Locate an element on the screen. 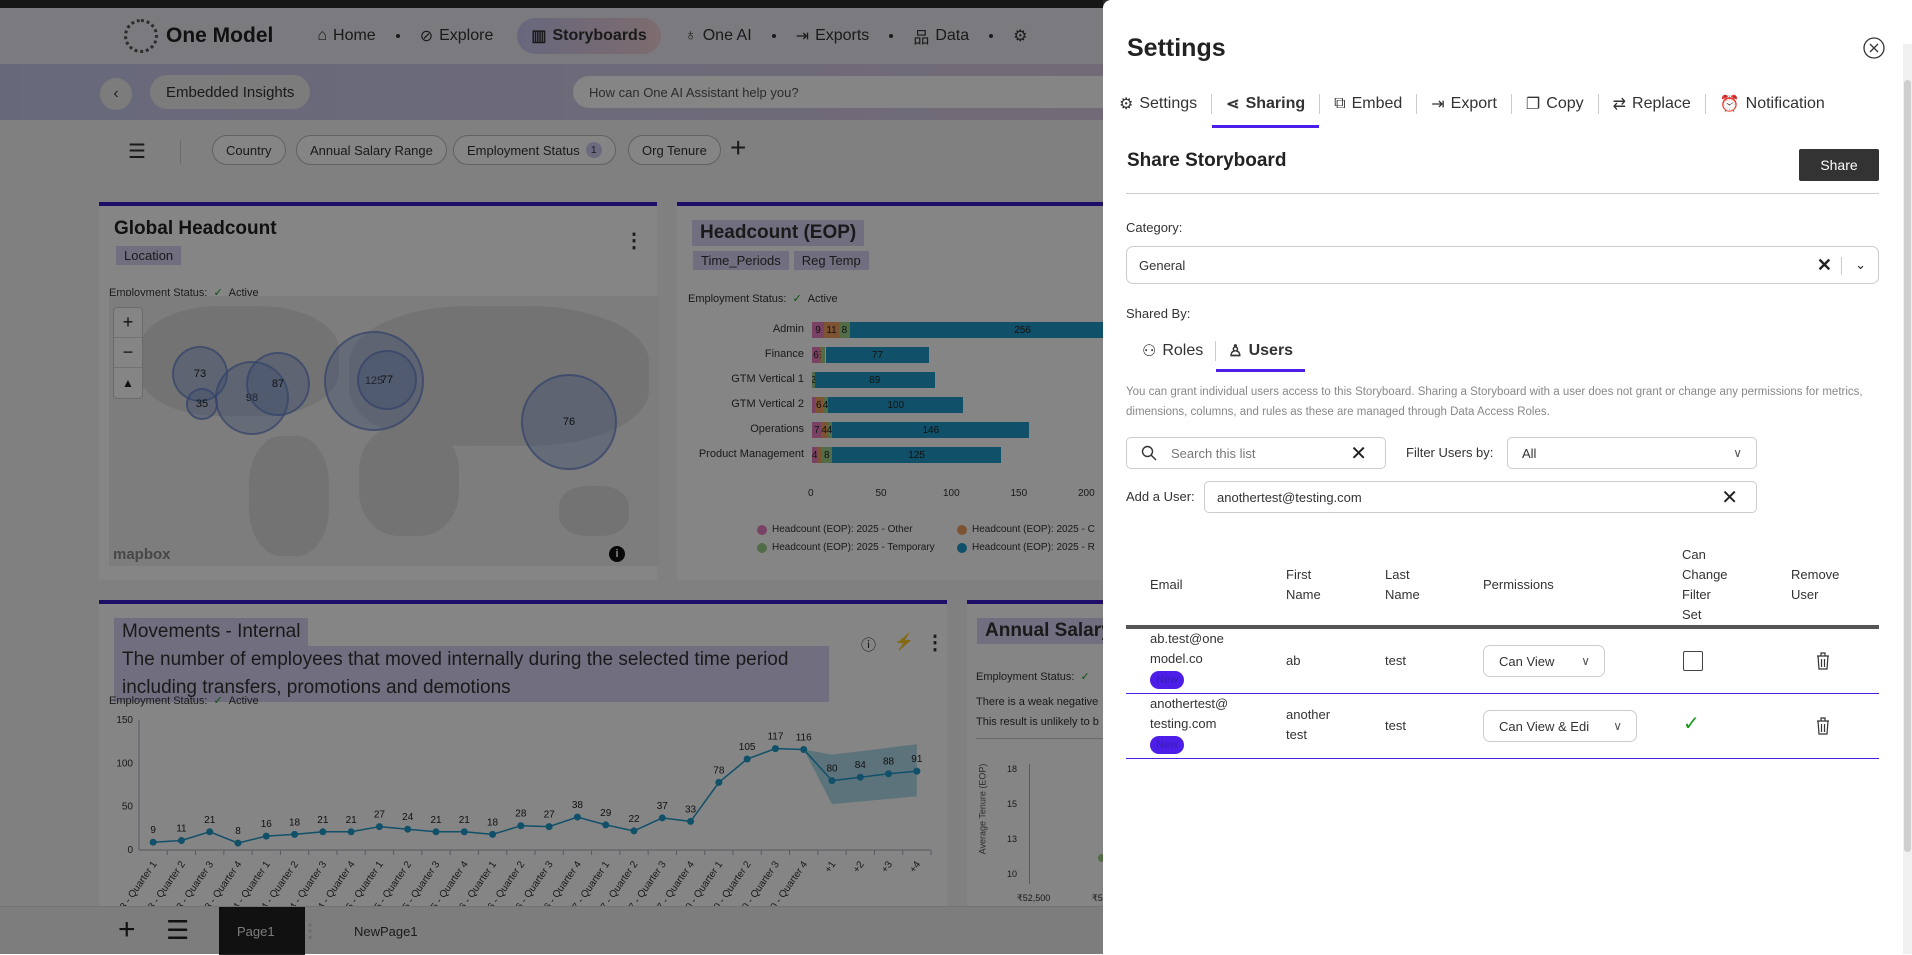  info-icon: i is located at coordinates (617, 554).